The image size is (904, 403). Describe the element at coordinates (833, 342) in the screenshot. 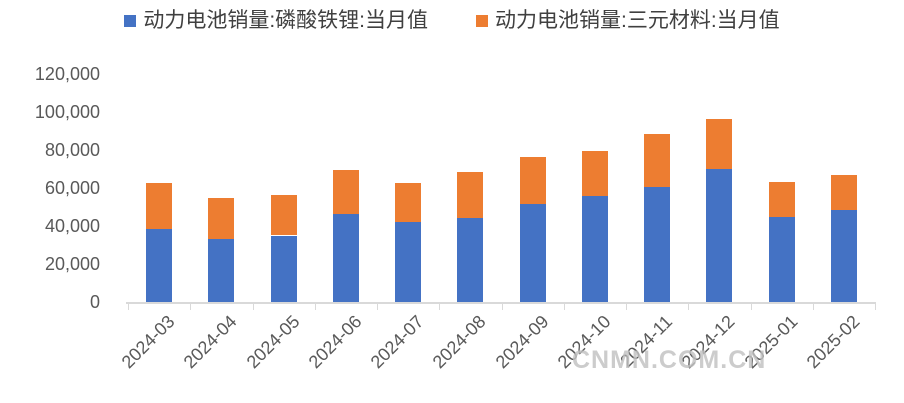

I see `x-axis-label-2025-02: 2025-02` at that location.